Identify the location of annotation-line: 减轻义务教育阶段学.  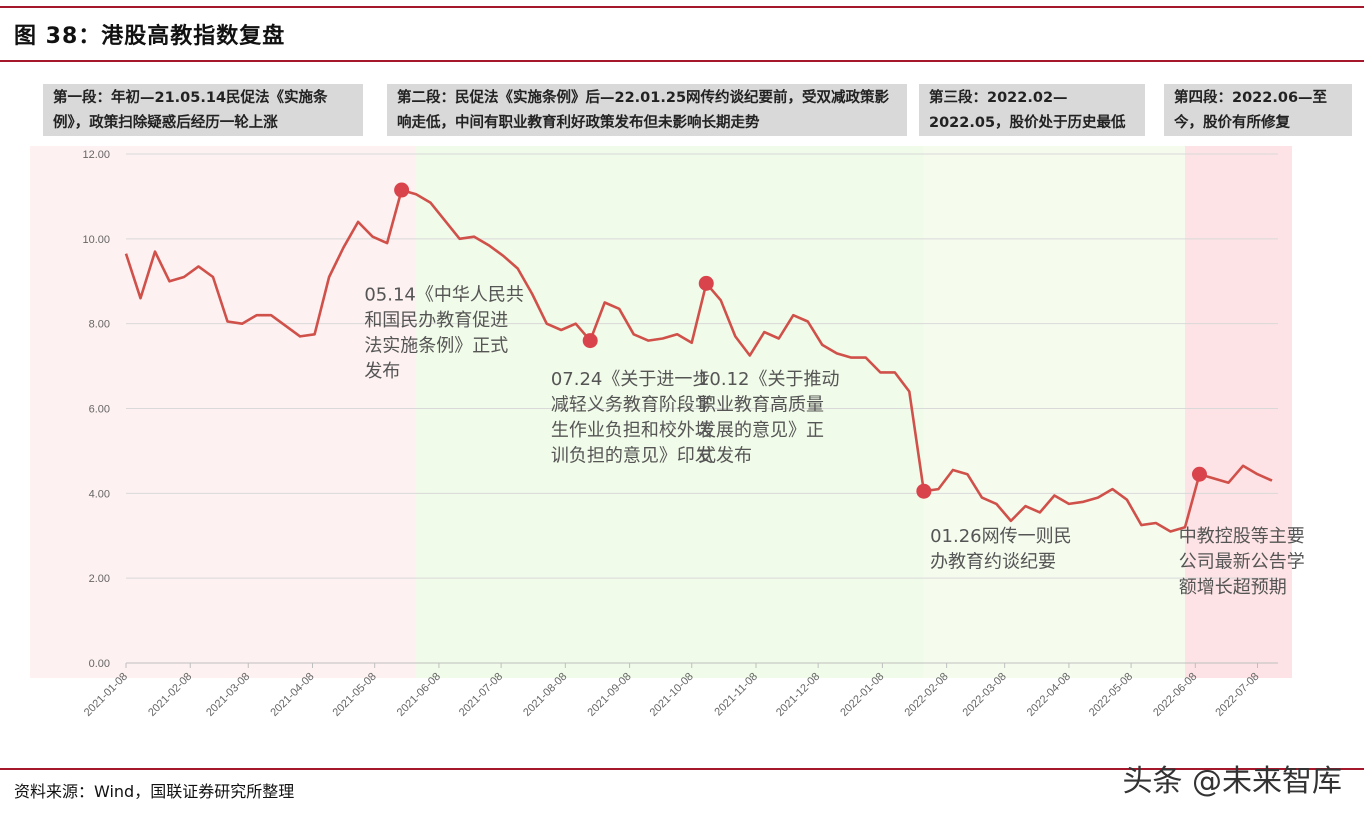
(632, 405).